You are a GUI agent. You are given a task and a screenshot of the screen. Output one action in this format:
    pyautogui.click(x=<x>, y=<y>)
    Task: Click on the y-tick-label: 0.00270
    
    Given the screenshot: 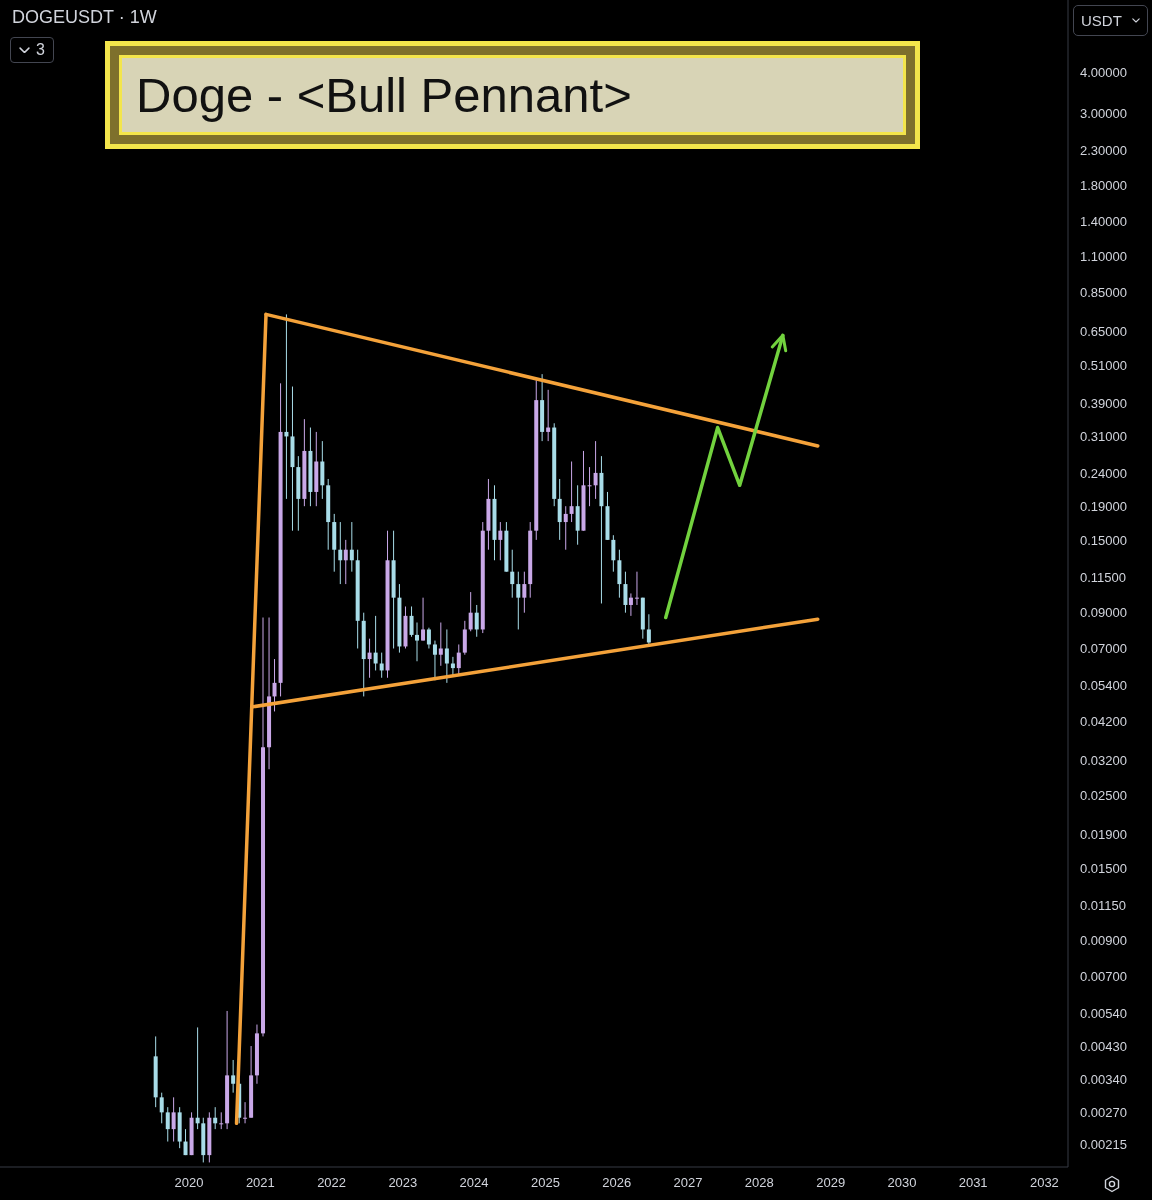 What is the action you would take?
    pyautogui.click(x=1103, y=1112)
    